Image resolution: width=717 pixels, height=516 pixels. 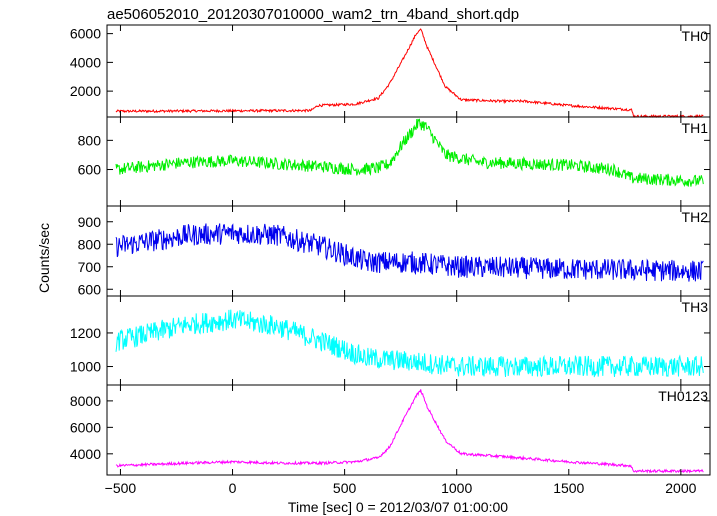 I want to click on x-tick-label: 1000, so click(x=456, y=488).